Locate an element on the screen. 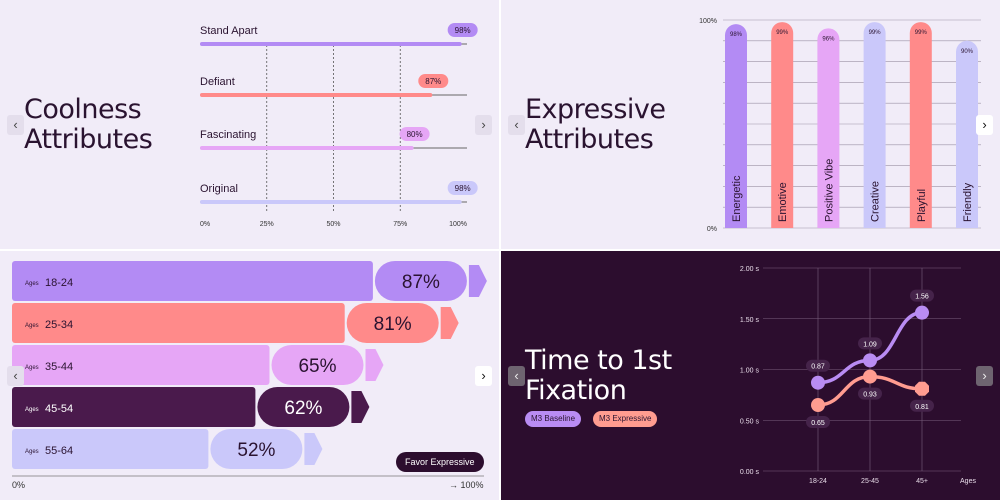  data-label: 0.81 is located at coordinates (922, 407).